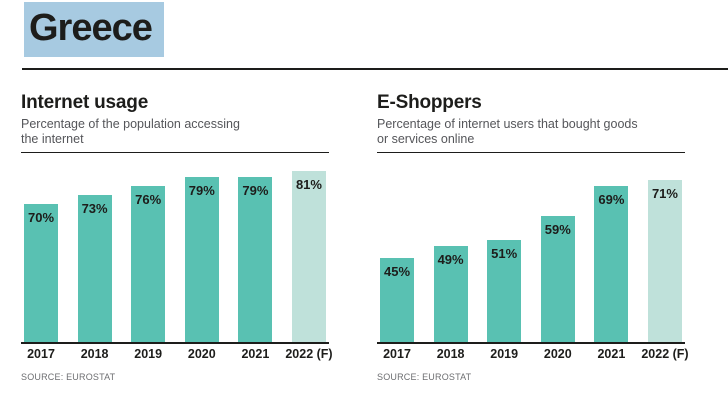 This screenshot has height=410, width=728. I want to click on bar: 51%, so click(504, 291).